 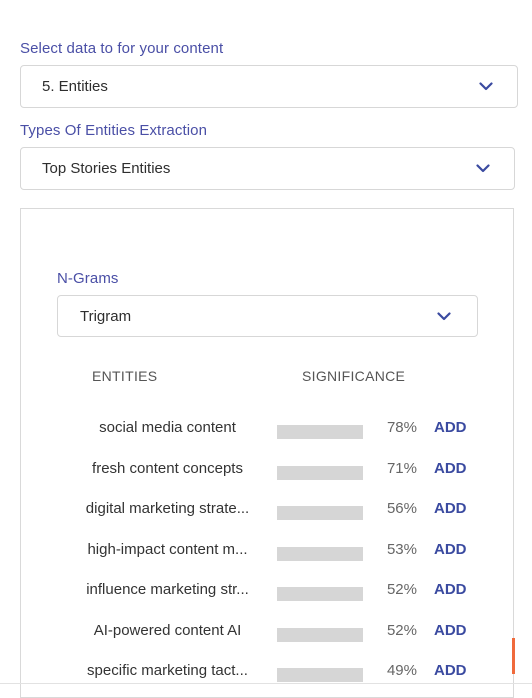 I want to click on ngrams-select-value: Trigram, so click(x=106, y=316).